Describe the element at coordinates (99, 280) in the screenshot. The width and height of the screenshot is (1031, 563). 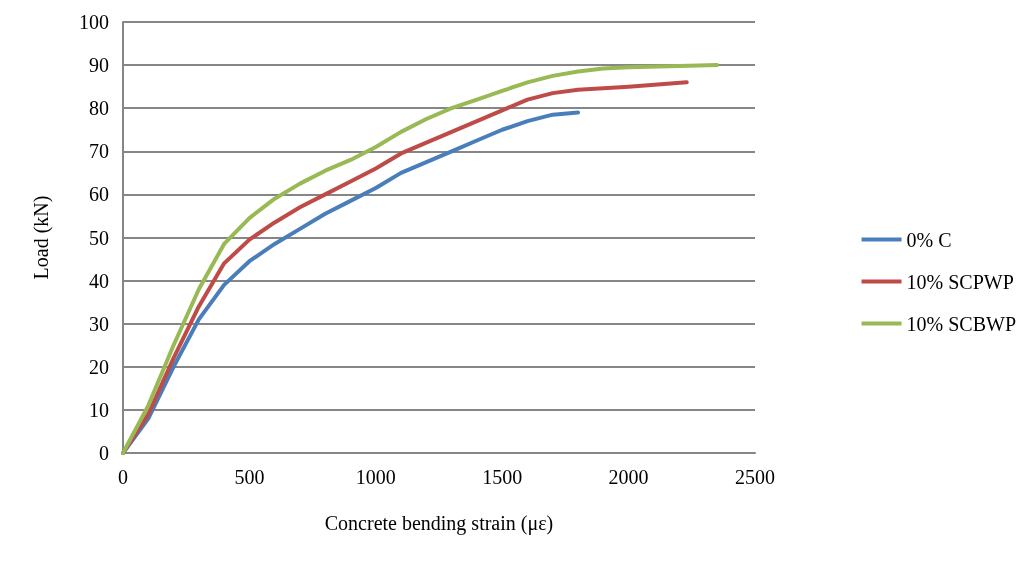
I see `y-tick-label: 40` at that location.